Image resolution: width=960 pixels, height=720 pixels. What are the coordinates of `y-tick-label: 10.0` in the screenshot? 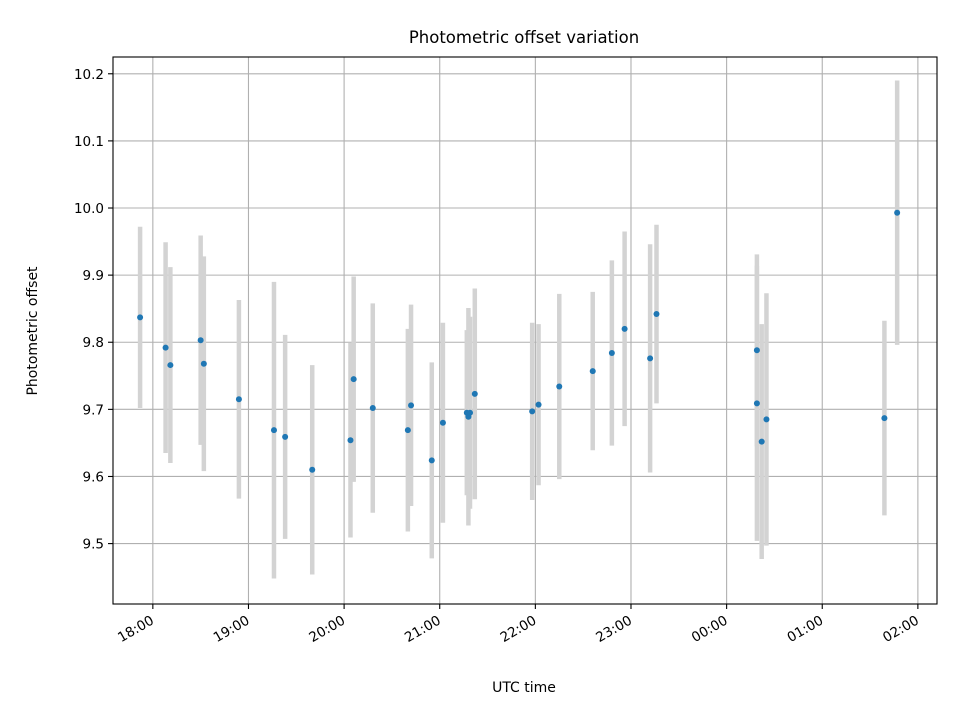 It's located at (89, 209).